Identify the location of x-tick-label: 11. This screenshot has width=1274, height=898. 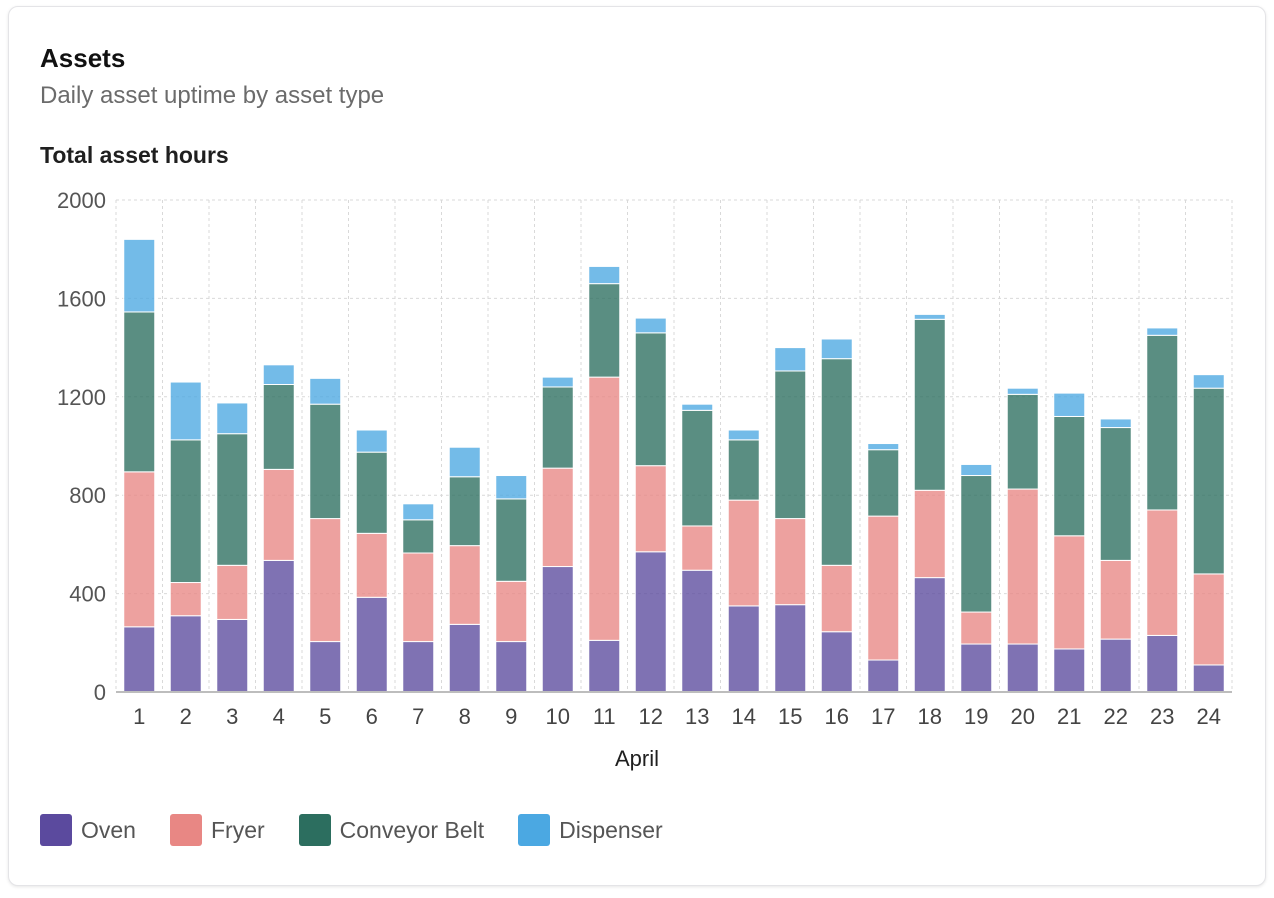
(604, 716).